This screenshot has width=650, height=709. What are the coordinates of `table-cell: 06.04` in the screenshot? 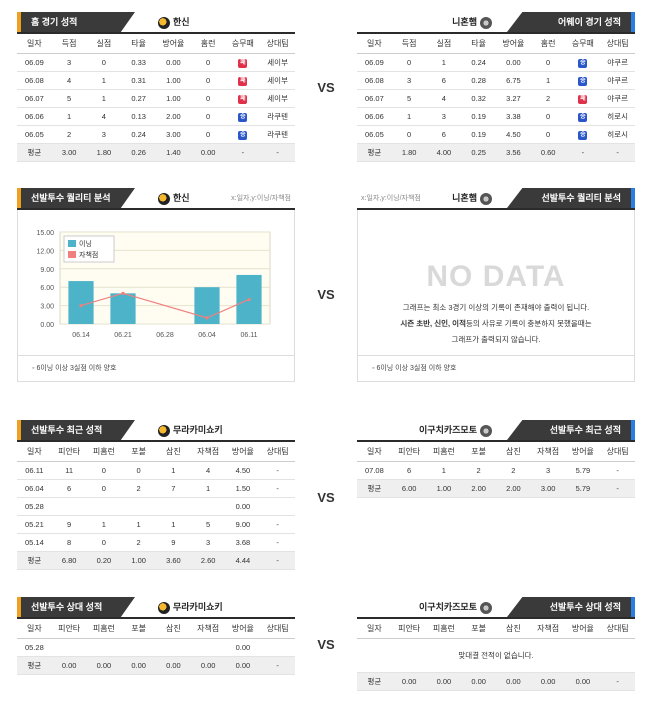 It's located at (34, 488).